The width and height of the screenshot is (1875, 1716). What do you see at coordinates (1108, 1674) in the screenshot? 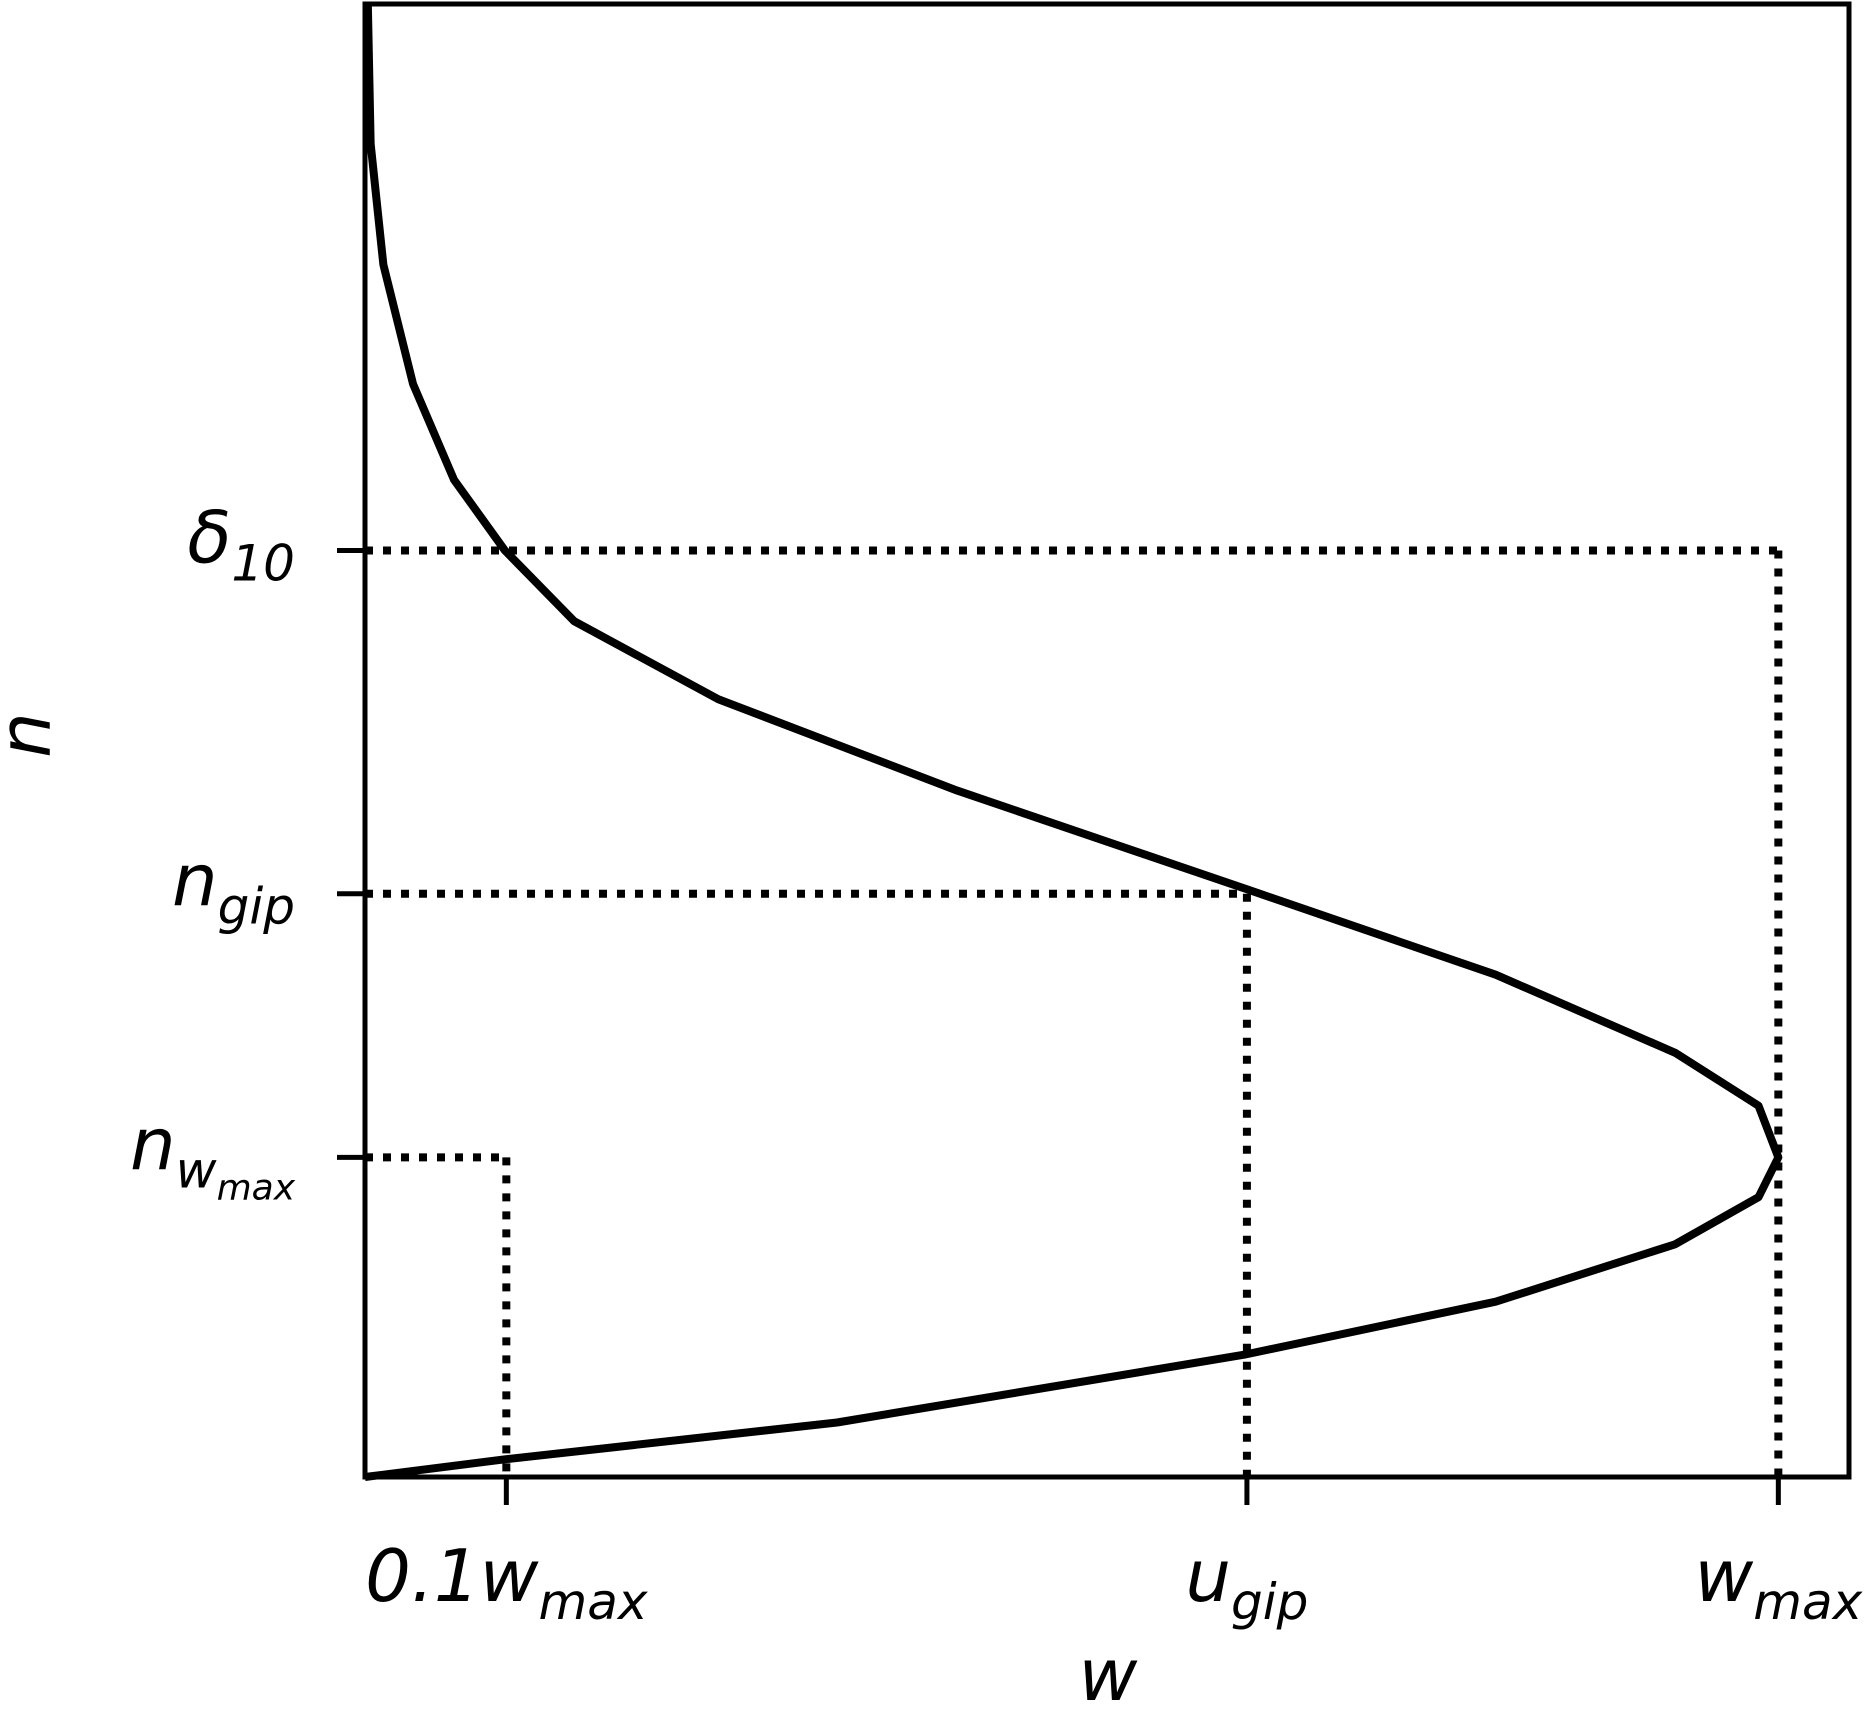
I see `x-axis-label: w` at bounding box center [1108, 1674].